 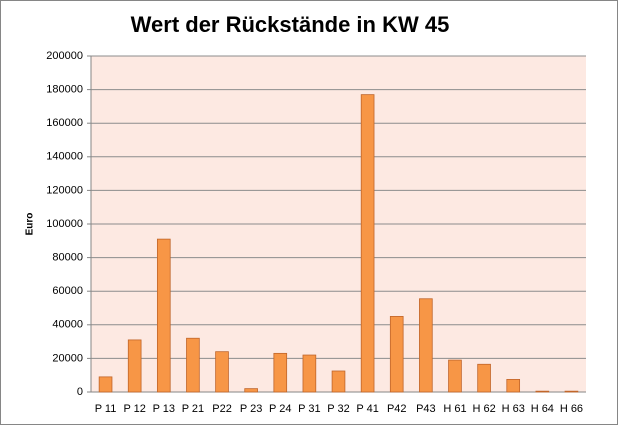 I want to click on y-tick-label: 20000, so click(x=67, y=358).